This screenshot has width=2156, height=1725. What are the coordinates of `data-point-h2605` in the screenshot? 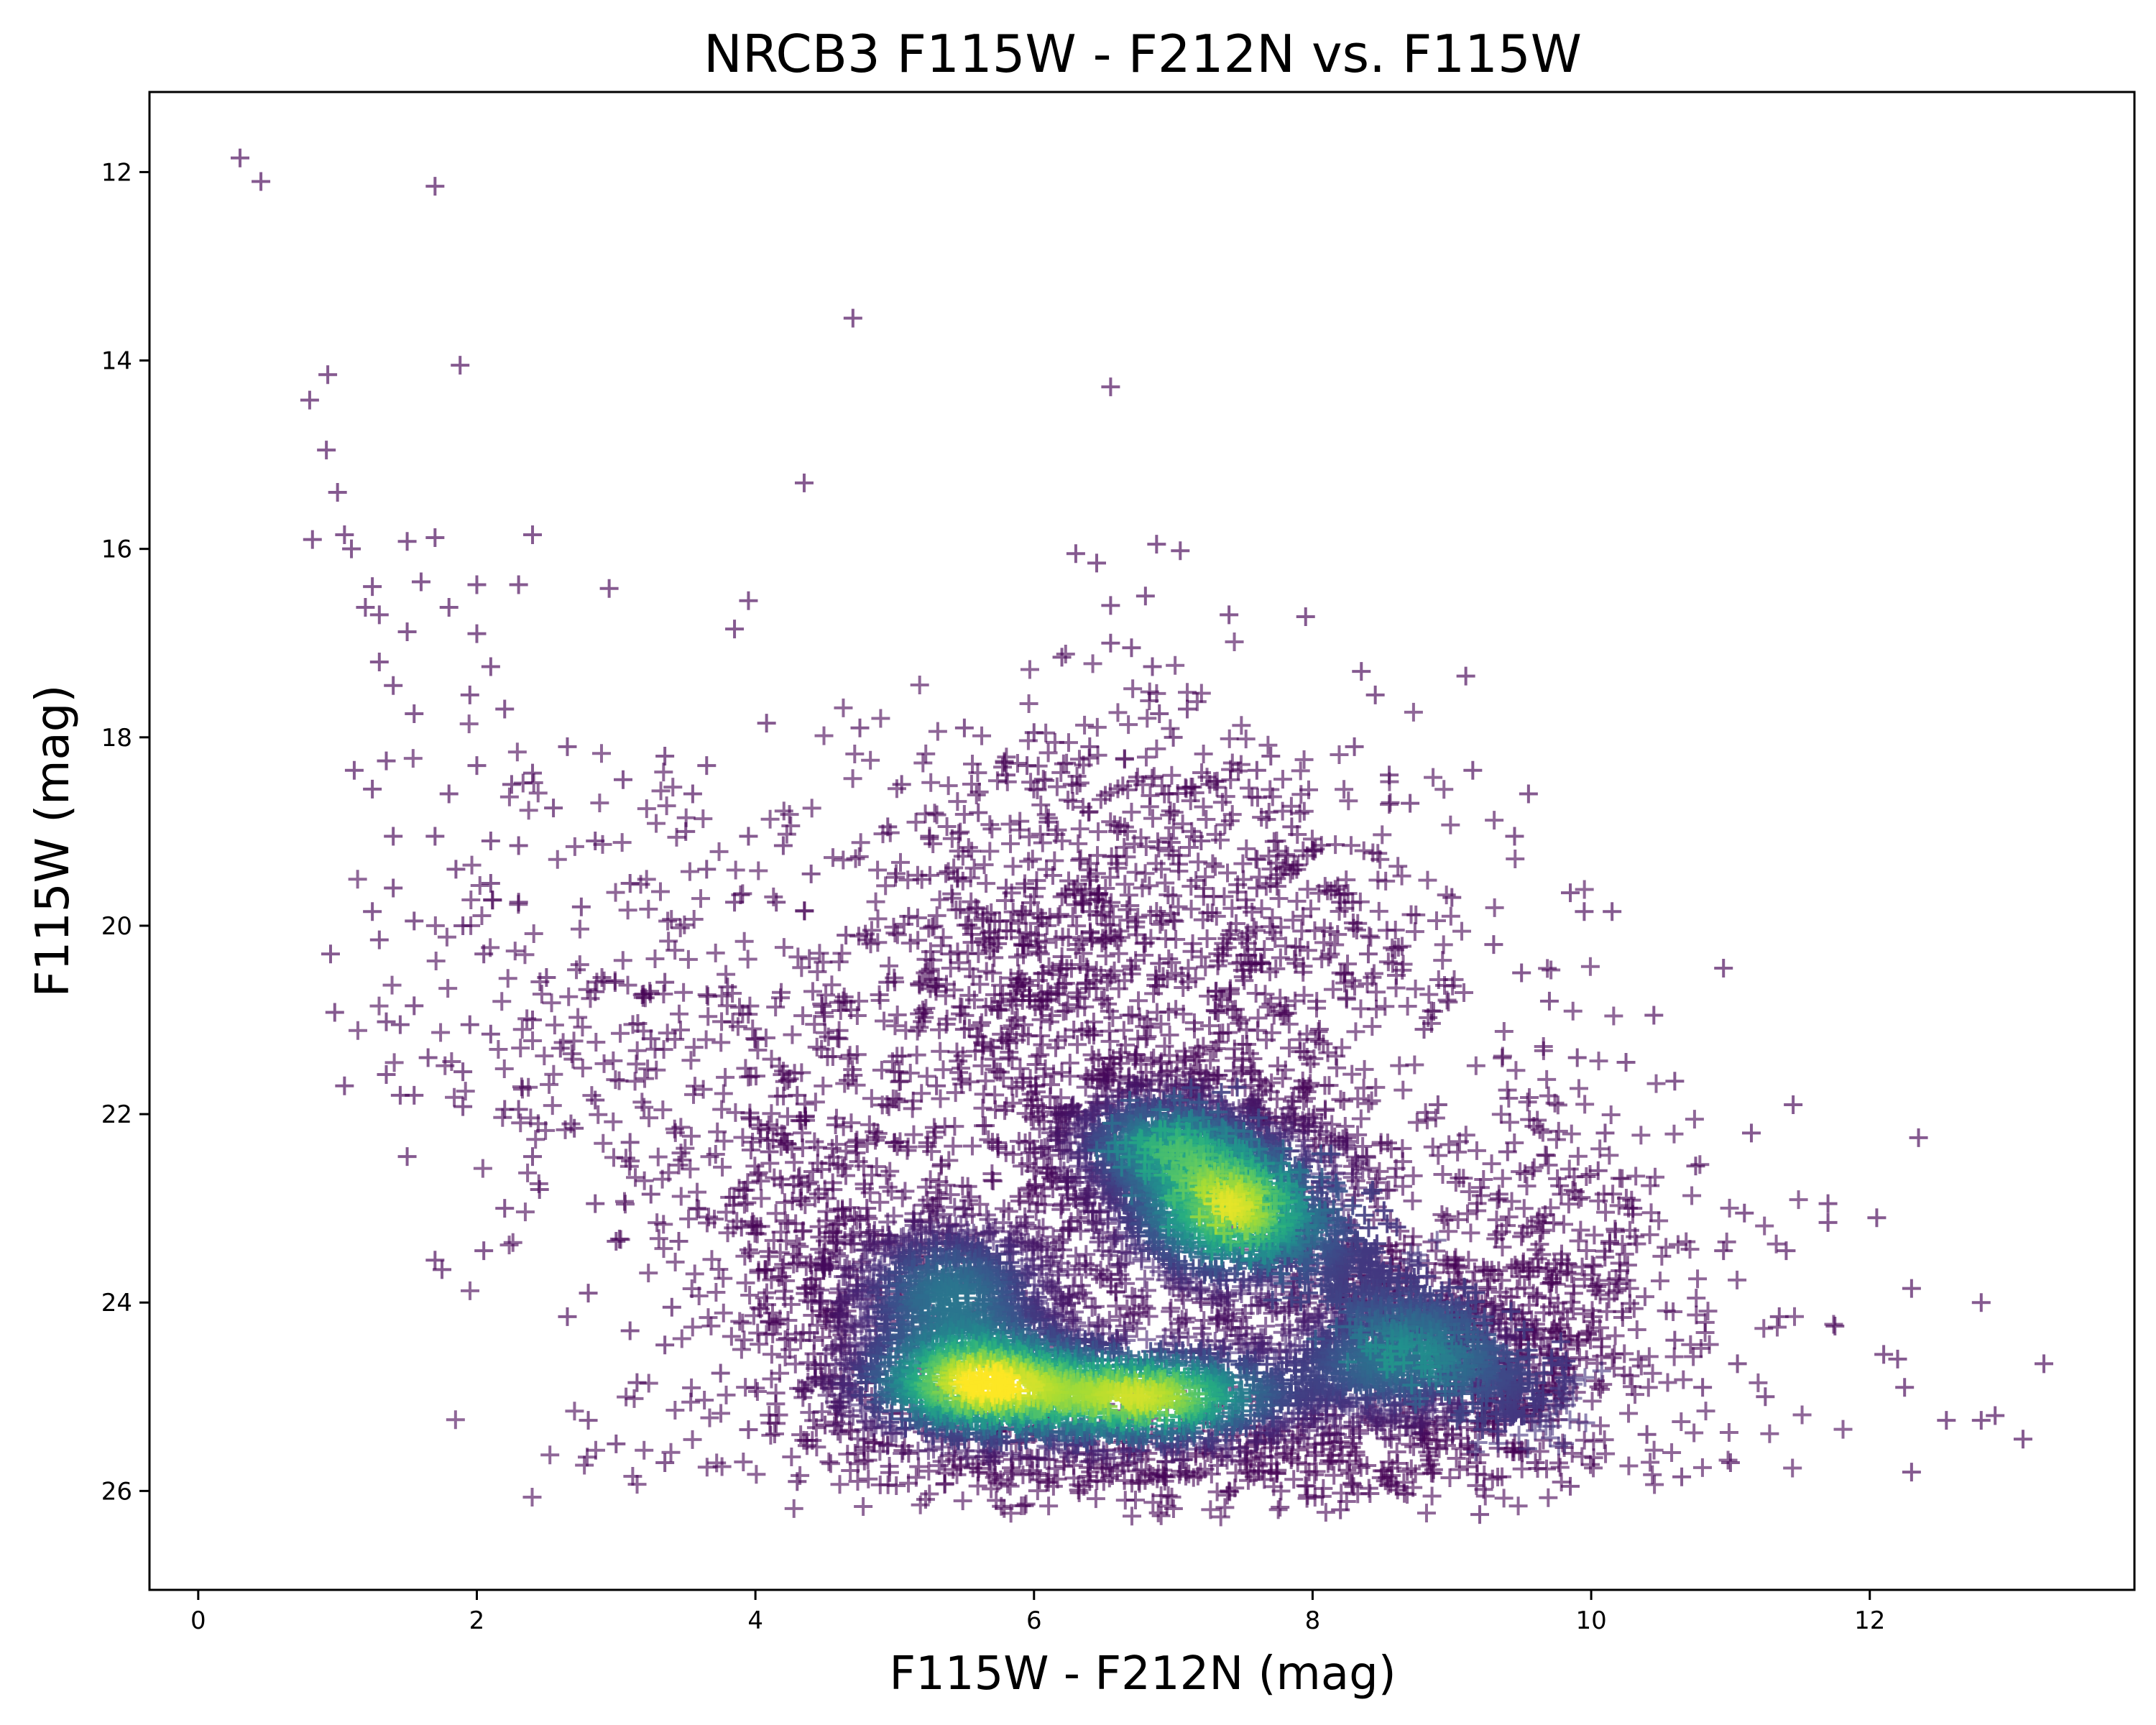 It's located at (926, 753).